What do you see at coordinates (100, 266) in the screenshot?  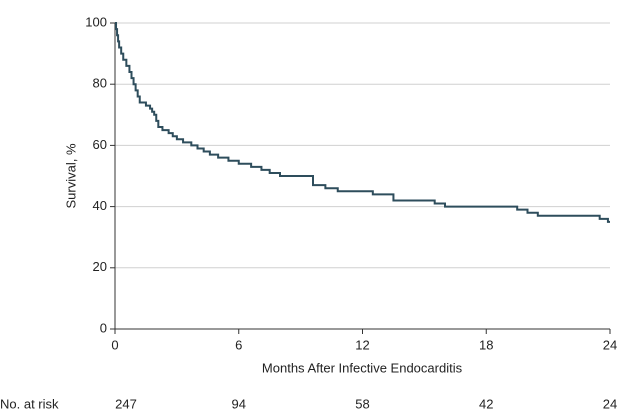 I see `y-tick-label: 20` at bounding box center [100, 266].